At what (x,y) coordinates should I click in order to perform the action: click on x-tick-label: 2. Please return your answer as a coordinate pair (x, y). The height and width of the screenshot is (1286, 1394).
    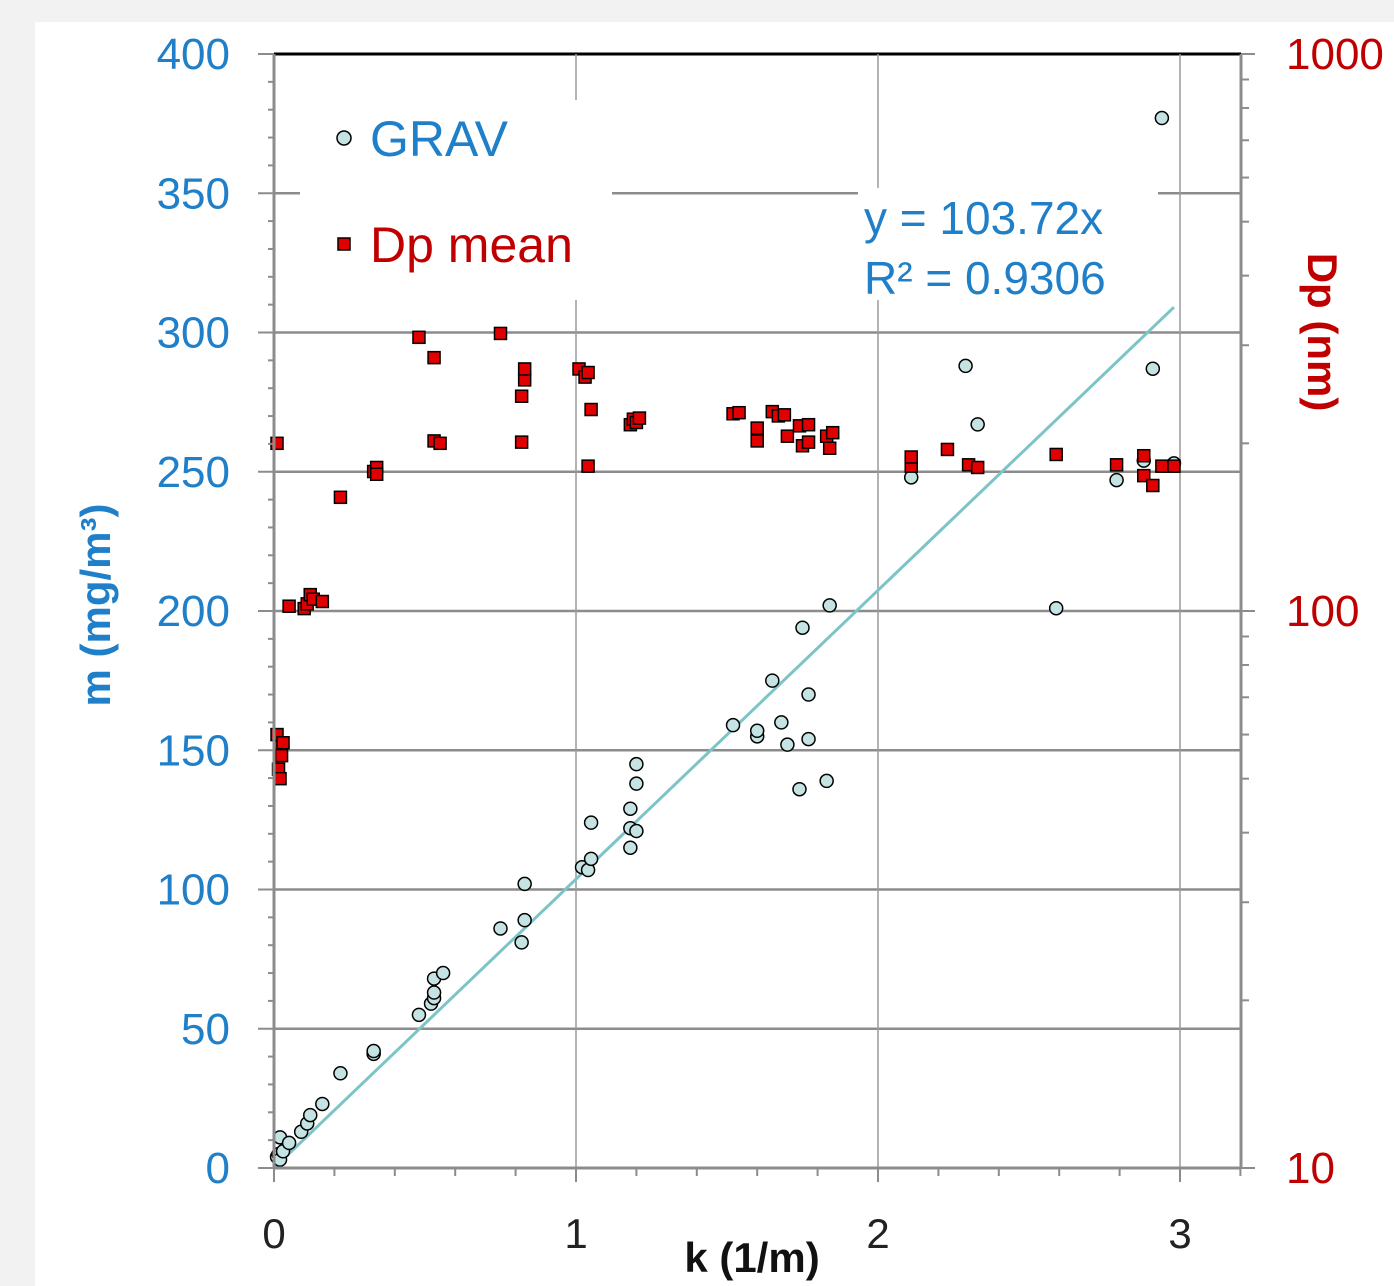
    Looking at the image, I should click on (877, 1233).